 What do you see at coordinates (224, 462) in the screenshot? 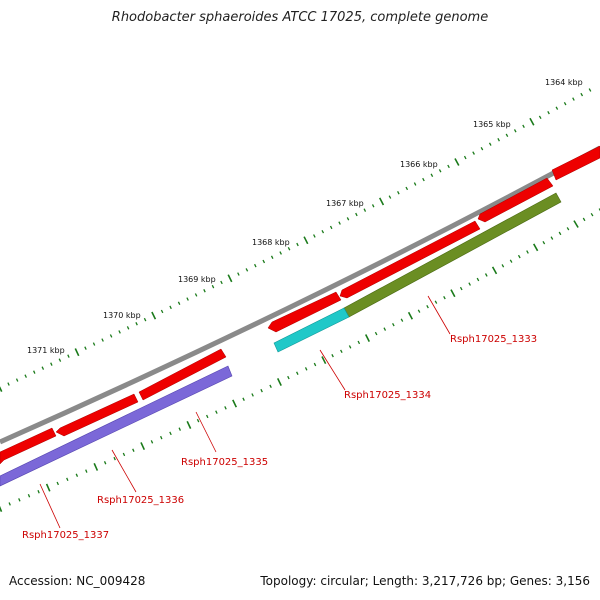
I see `gene-label-rsph17025-1335: Rsph17025_1335` at bounding box center [224, 462].